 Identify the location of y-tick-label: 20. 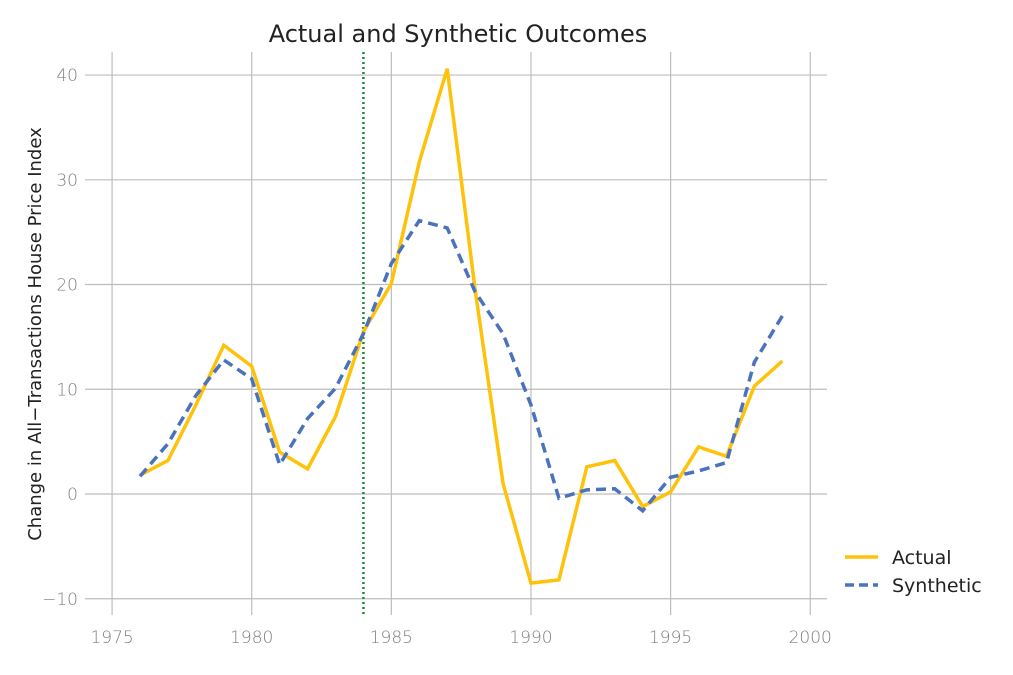
(67, 286).